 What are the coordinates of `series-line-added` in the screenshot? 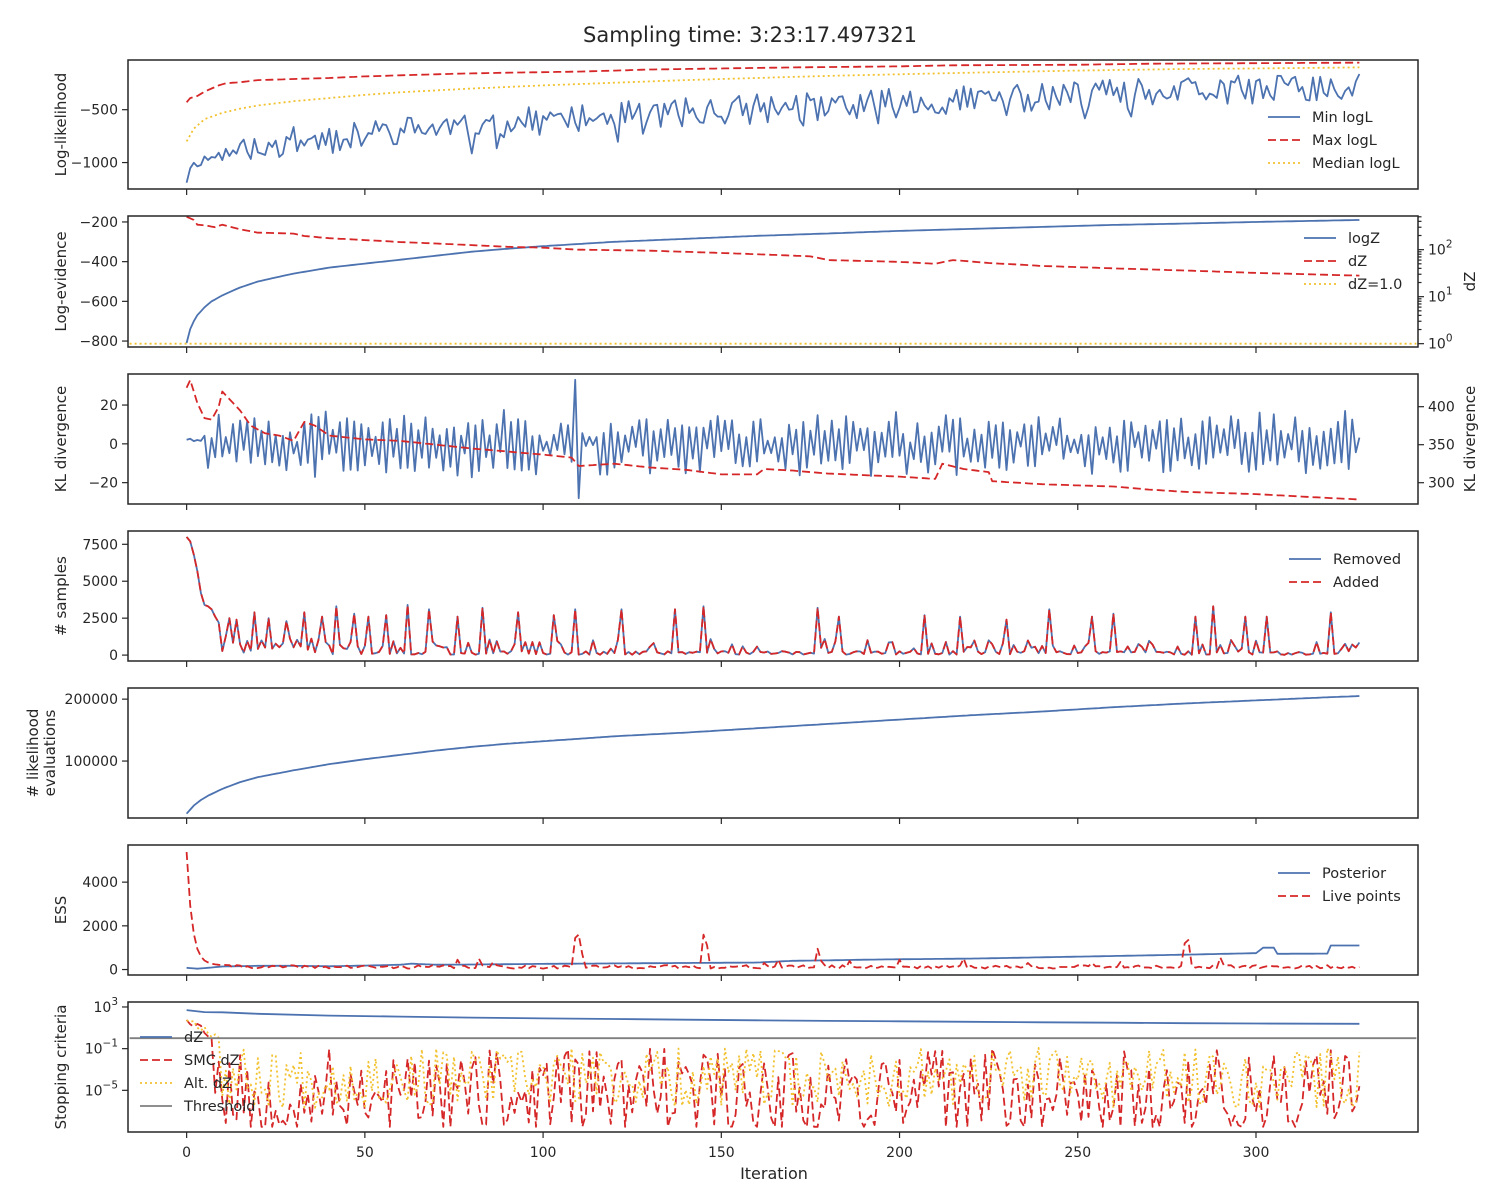 It's located at (773, 596).